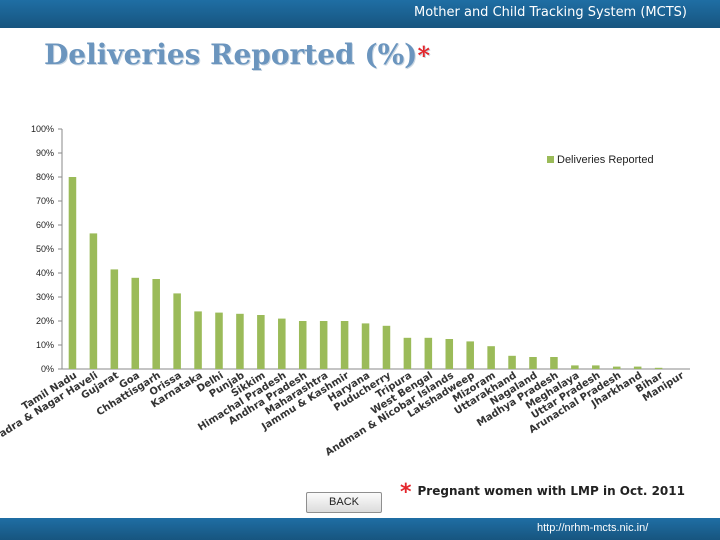  I want to click on y-tick-label: 50%, so click(45, 249).